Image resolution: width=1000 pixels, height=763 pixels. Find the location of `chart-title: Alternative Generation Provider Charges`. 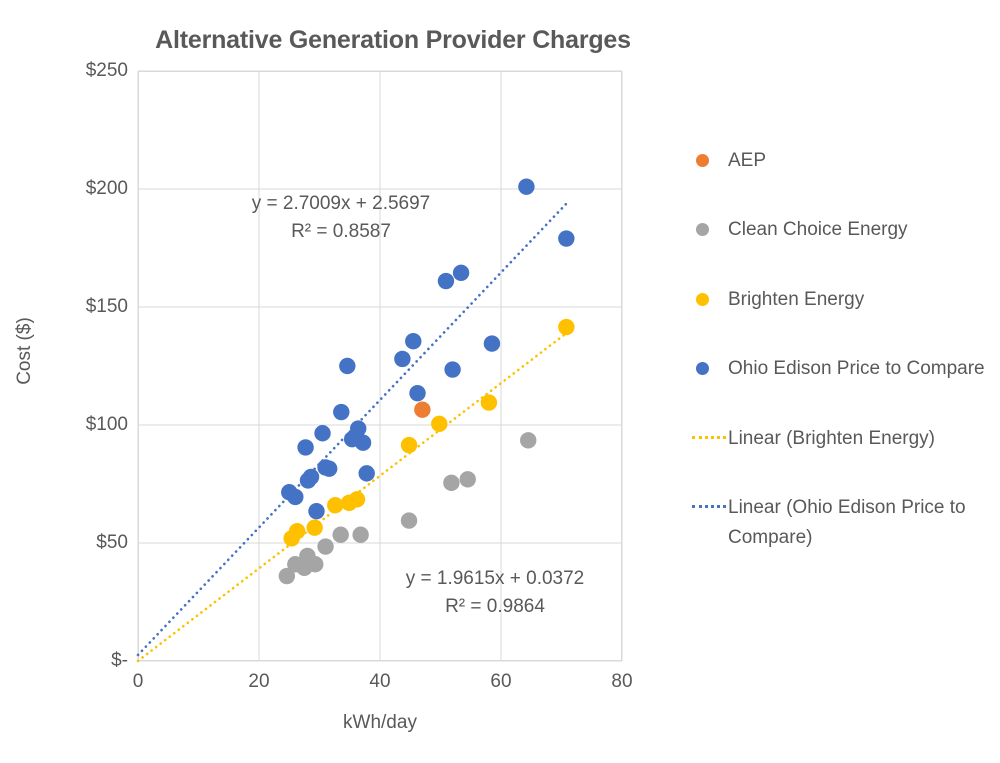

chart-title: Alternative Generation Provider Charges is located at coordinates (393, 40).